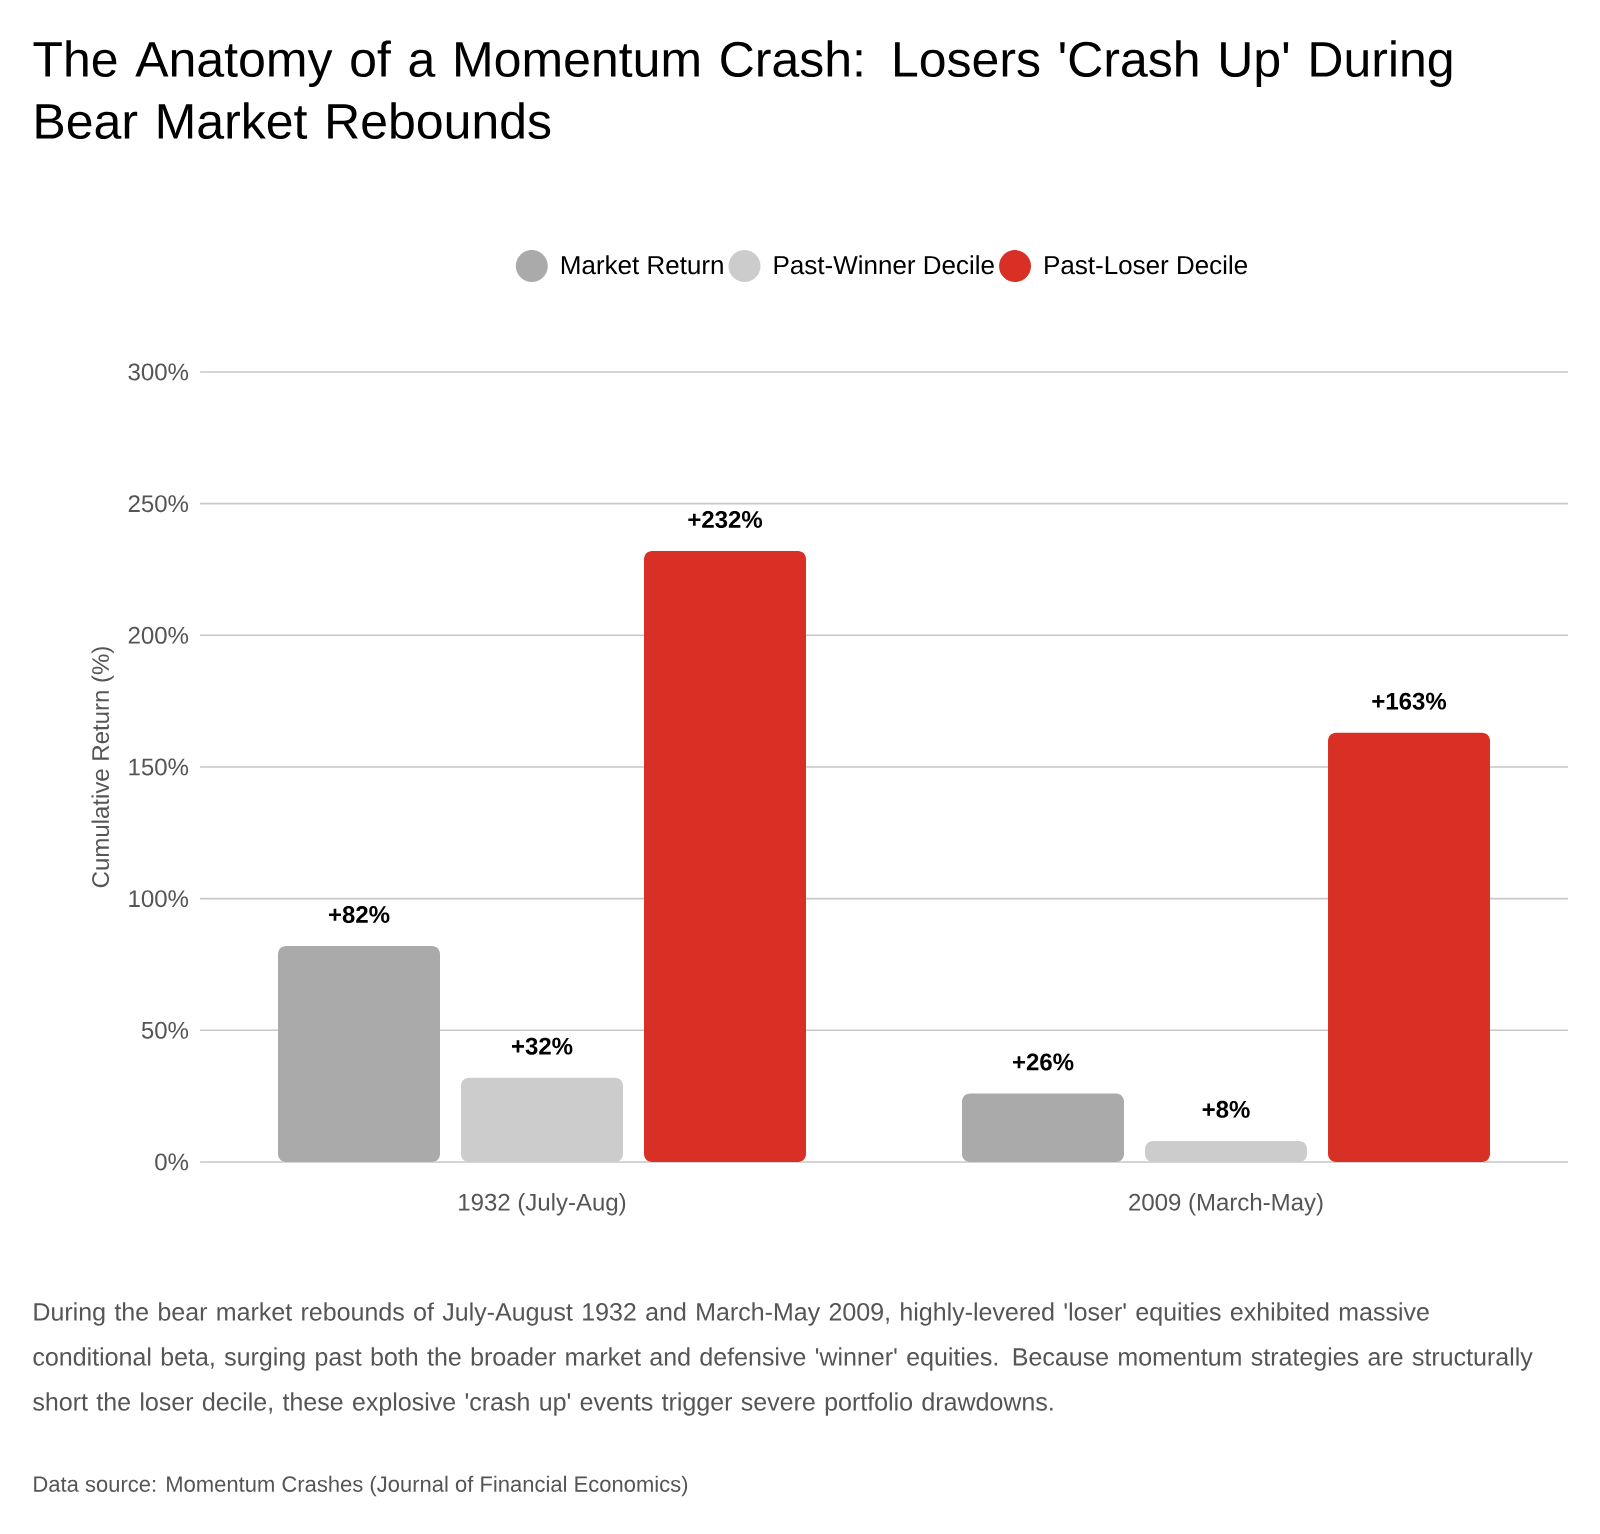  What do you see at coordinates (102, 767) in the screenshot?
I see `y-axis-title: Cumulative Return (%)` at bounding box center [102, 767].